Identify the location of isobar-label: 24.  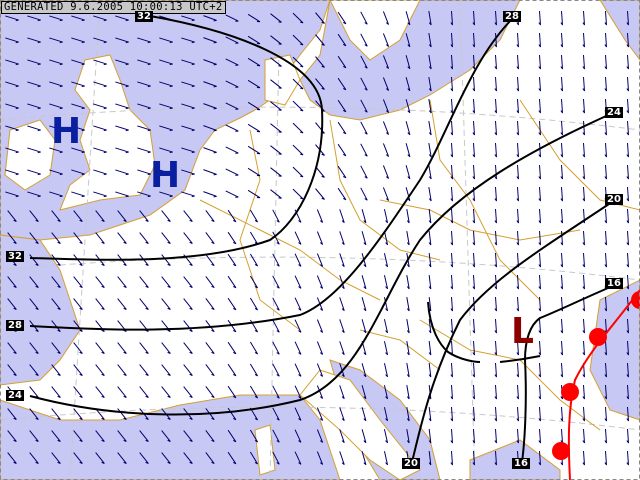
(15, 395).